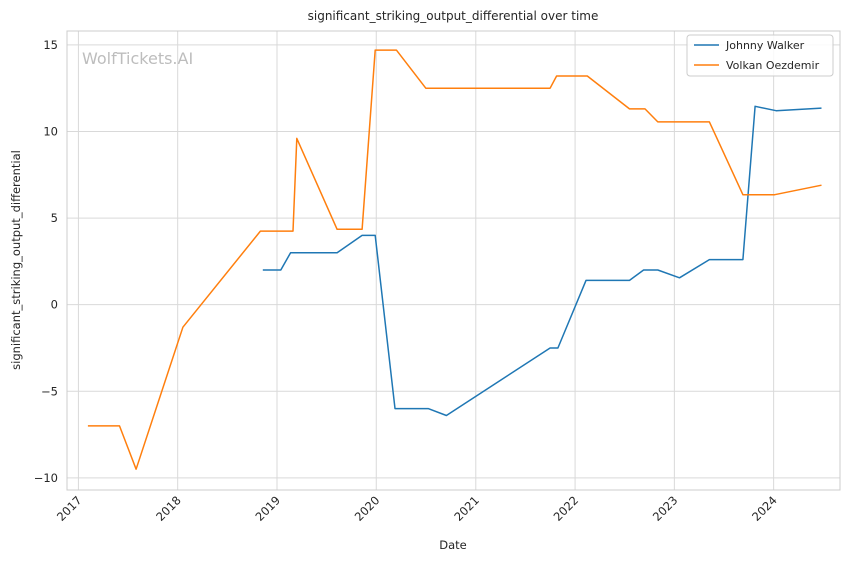 This screenshot has width=850, height=561. I want to click on y-tick-label: 15, so click(50, 45).